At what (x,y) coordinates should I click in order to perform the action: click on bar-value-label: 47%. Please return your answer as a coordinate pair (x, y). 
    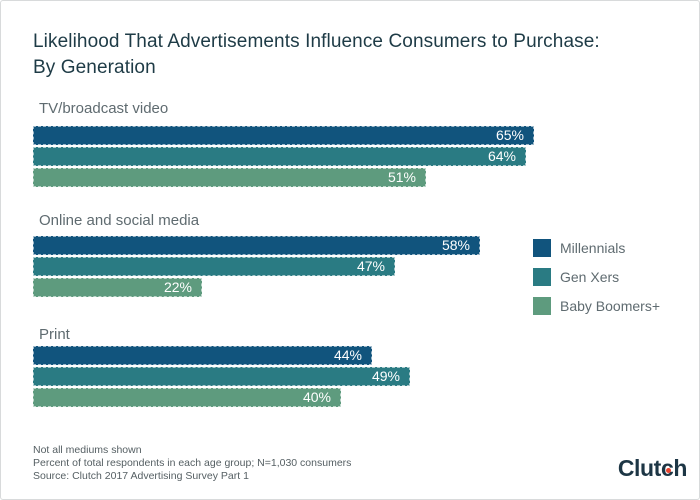
    Looking at the image, I should click on (370, 266).